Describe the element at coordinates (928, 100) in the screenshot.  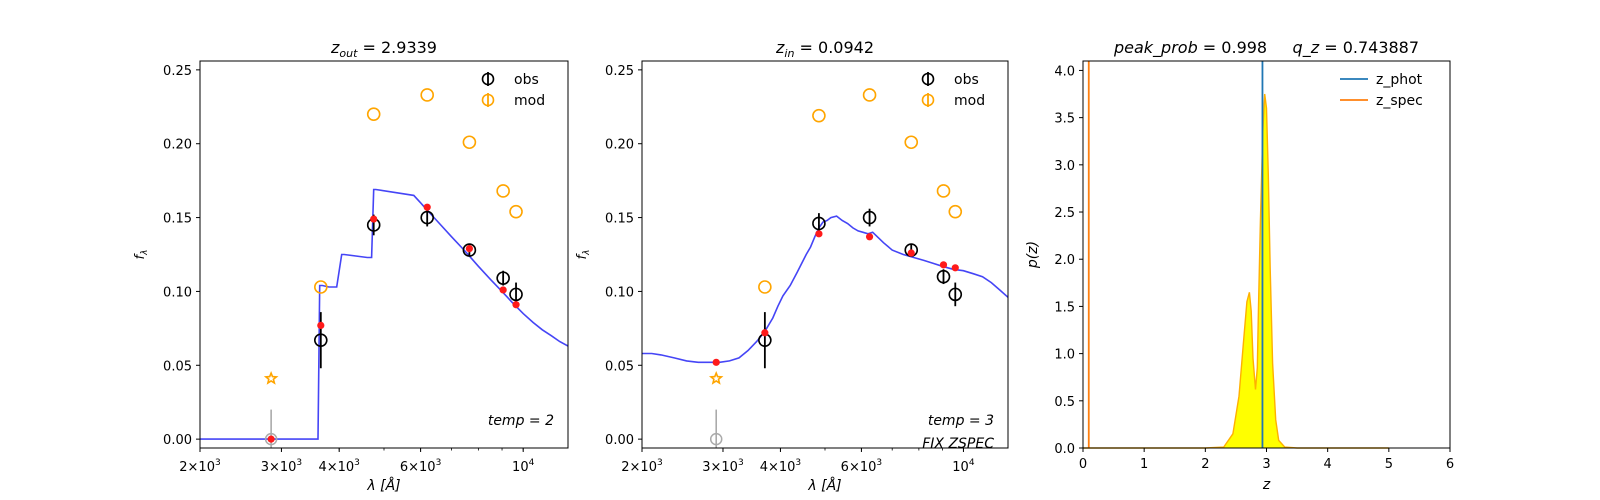
I see `legend-mod-marker` at that location.